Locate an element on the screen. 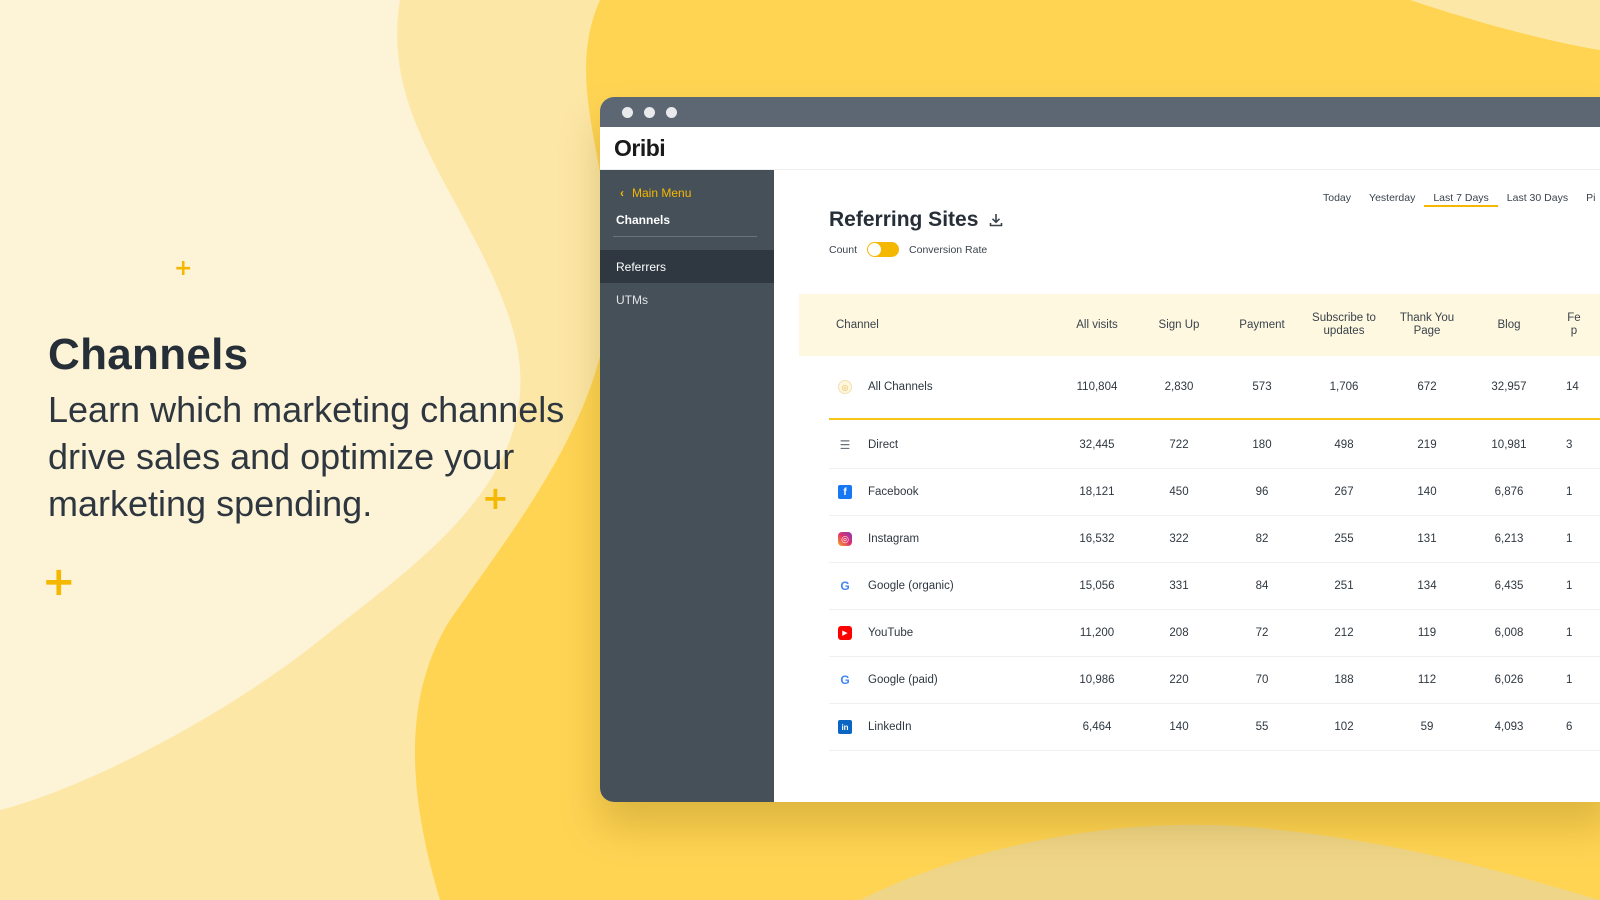 Image resolution: width=1600 pixels, height=900 pixels. channel-name-cell: ◎ Instagram is located at coordinates (874, 539).